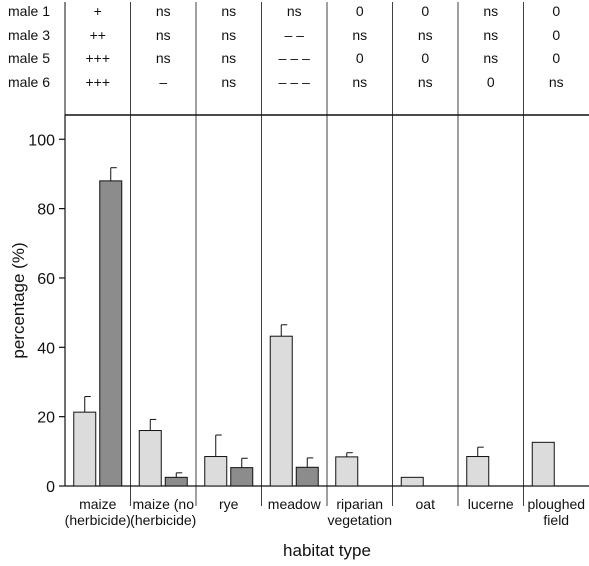 Image resolution: width=589 pixels, height=566 pixels. I want to click on y-tick-label: 80, so click(46, 210).